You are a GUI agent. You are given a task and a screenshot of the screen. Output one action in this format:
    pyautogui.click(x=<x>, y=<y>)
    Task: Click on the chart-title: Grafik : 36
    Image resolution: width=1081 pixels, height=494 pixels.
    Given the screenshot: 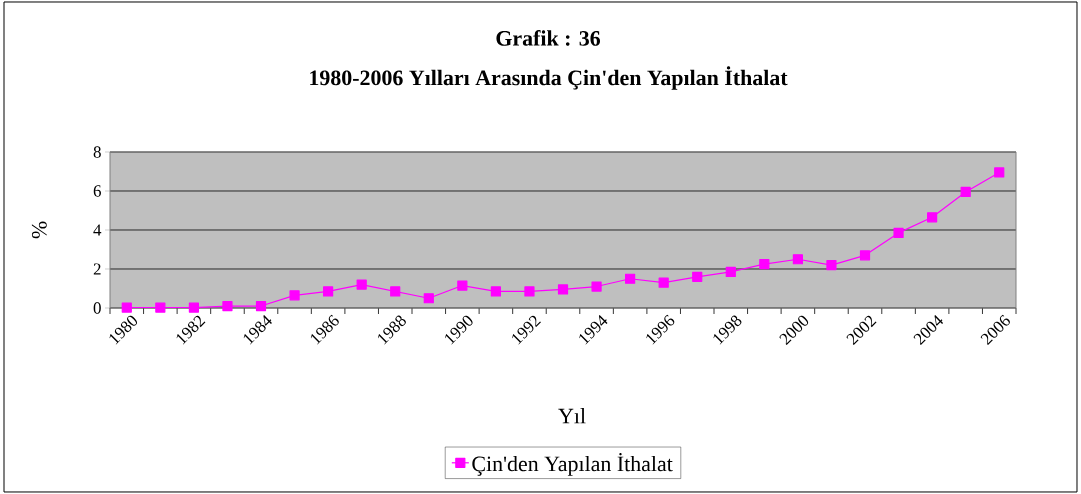 What is the action you would take?
    pyautogui.click(x=548, y=38)
    